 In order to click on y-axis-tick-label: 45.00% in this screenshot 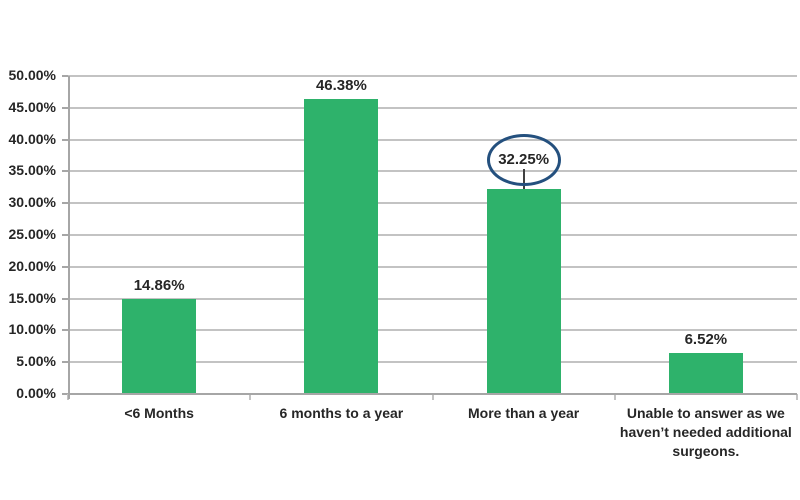, I will do `click(32, 106)`.